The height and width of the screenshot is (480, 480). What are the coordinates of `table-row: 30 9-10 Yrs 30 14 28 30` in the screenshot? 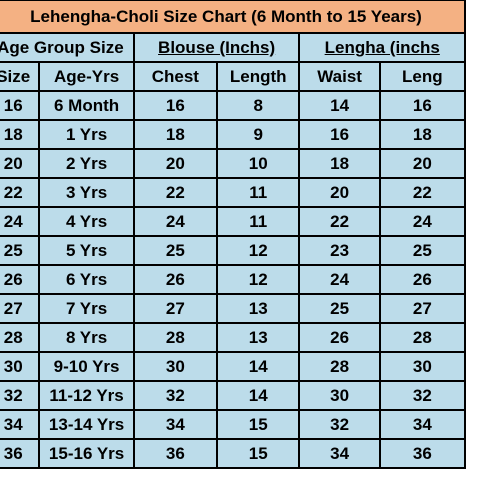 It's located at (233, 366).